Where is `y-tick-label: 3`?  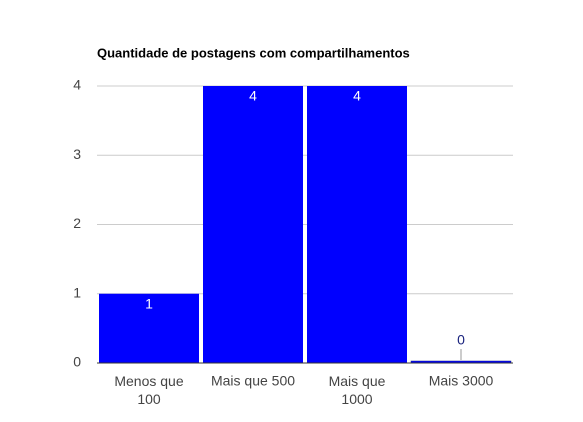
y-tick-label: 3 is located at coordinates (77, 154).